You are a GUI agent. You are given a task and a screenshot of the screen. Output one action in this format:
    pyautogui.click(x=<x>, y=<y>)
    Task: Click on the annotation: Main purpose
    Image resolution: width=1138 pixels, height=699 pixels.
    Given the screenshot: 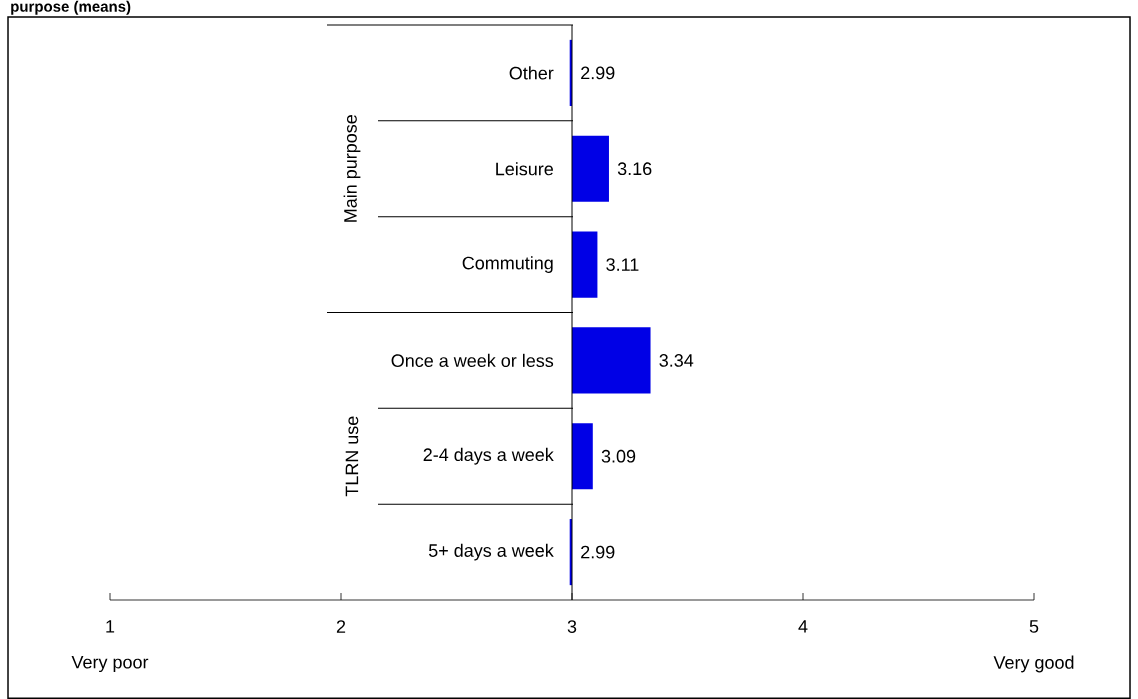 What is the action you would take?
    pyautogui.click(x=352, y=168)
    